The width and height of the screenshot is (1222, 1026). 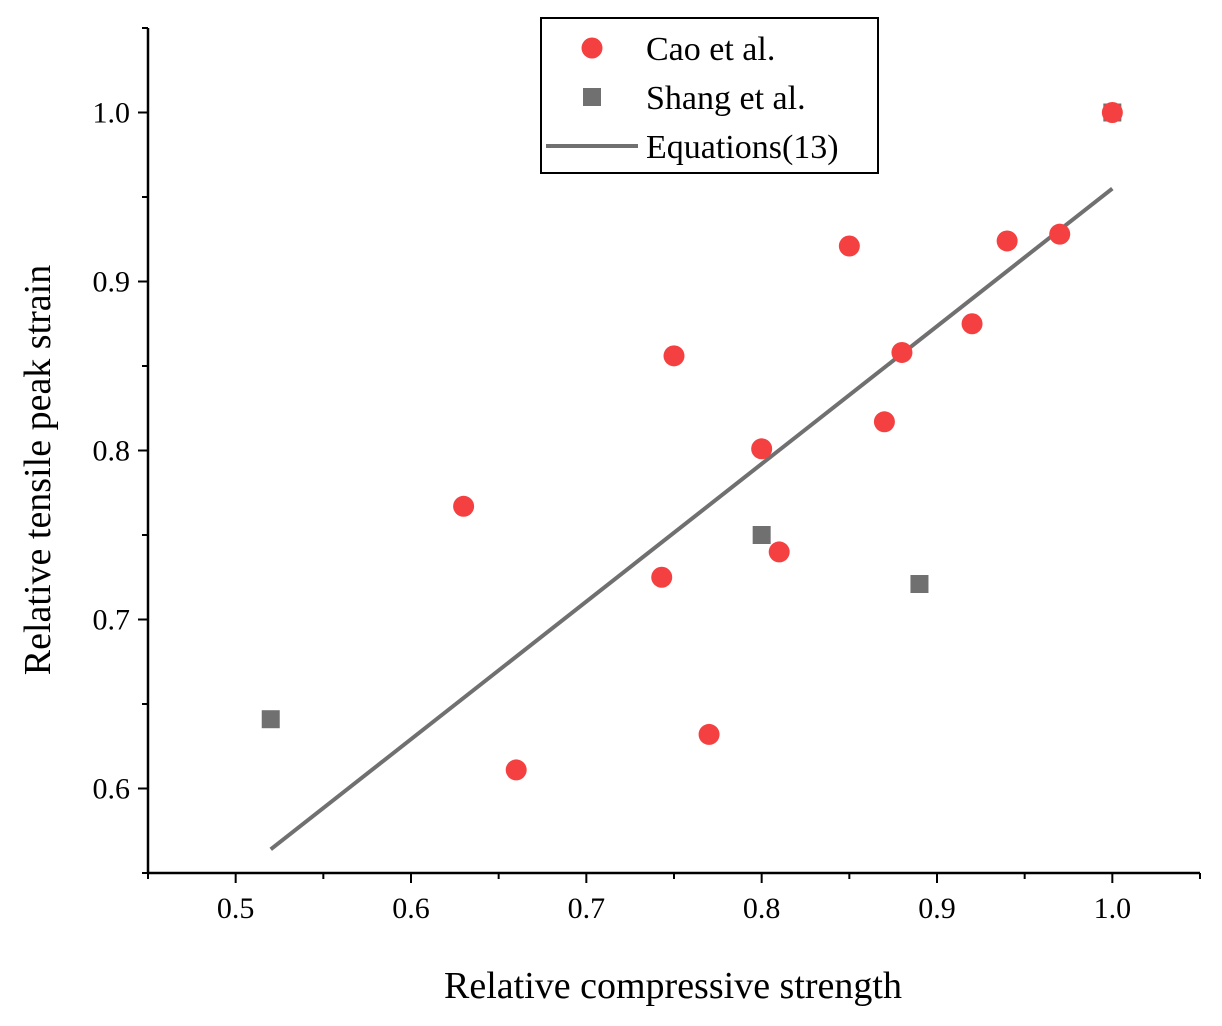 What do you see at coordinates (112, 451) in the screenshot?
I see `y-tick-label: 0.8` at bounding box center [112, 451].